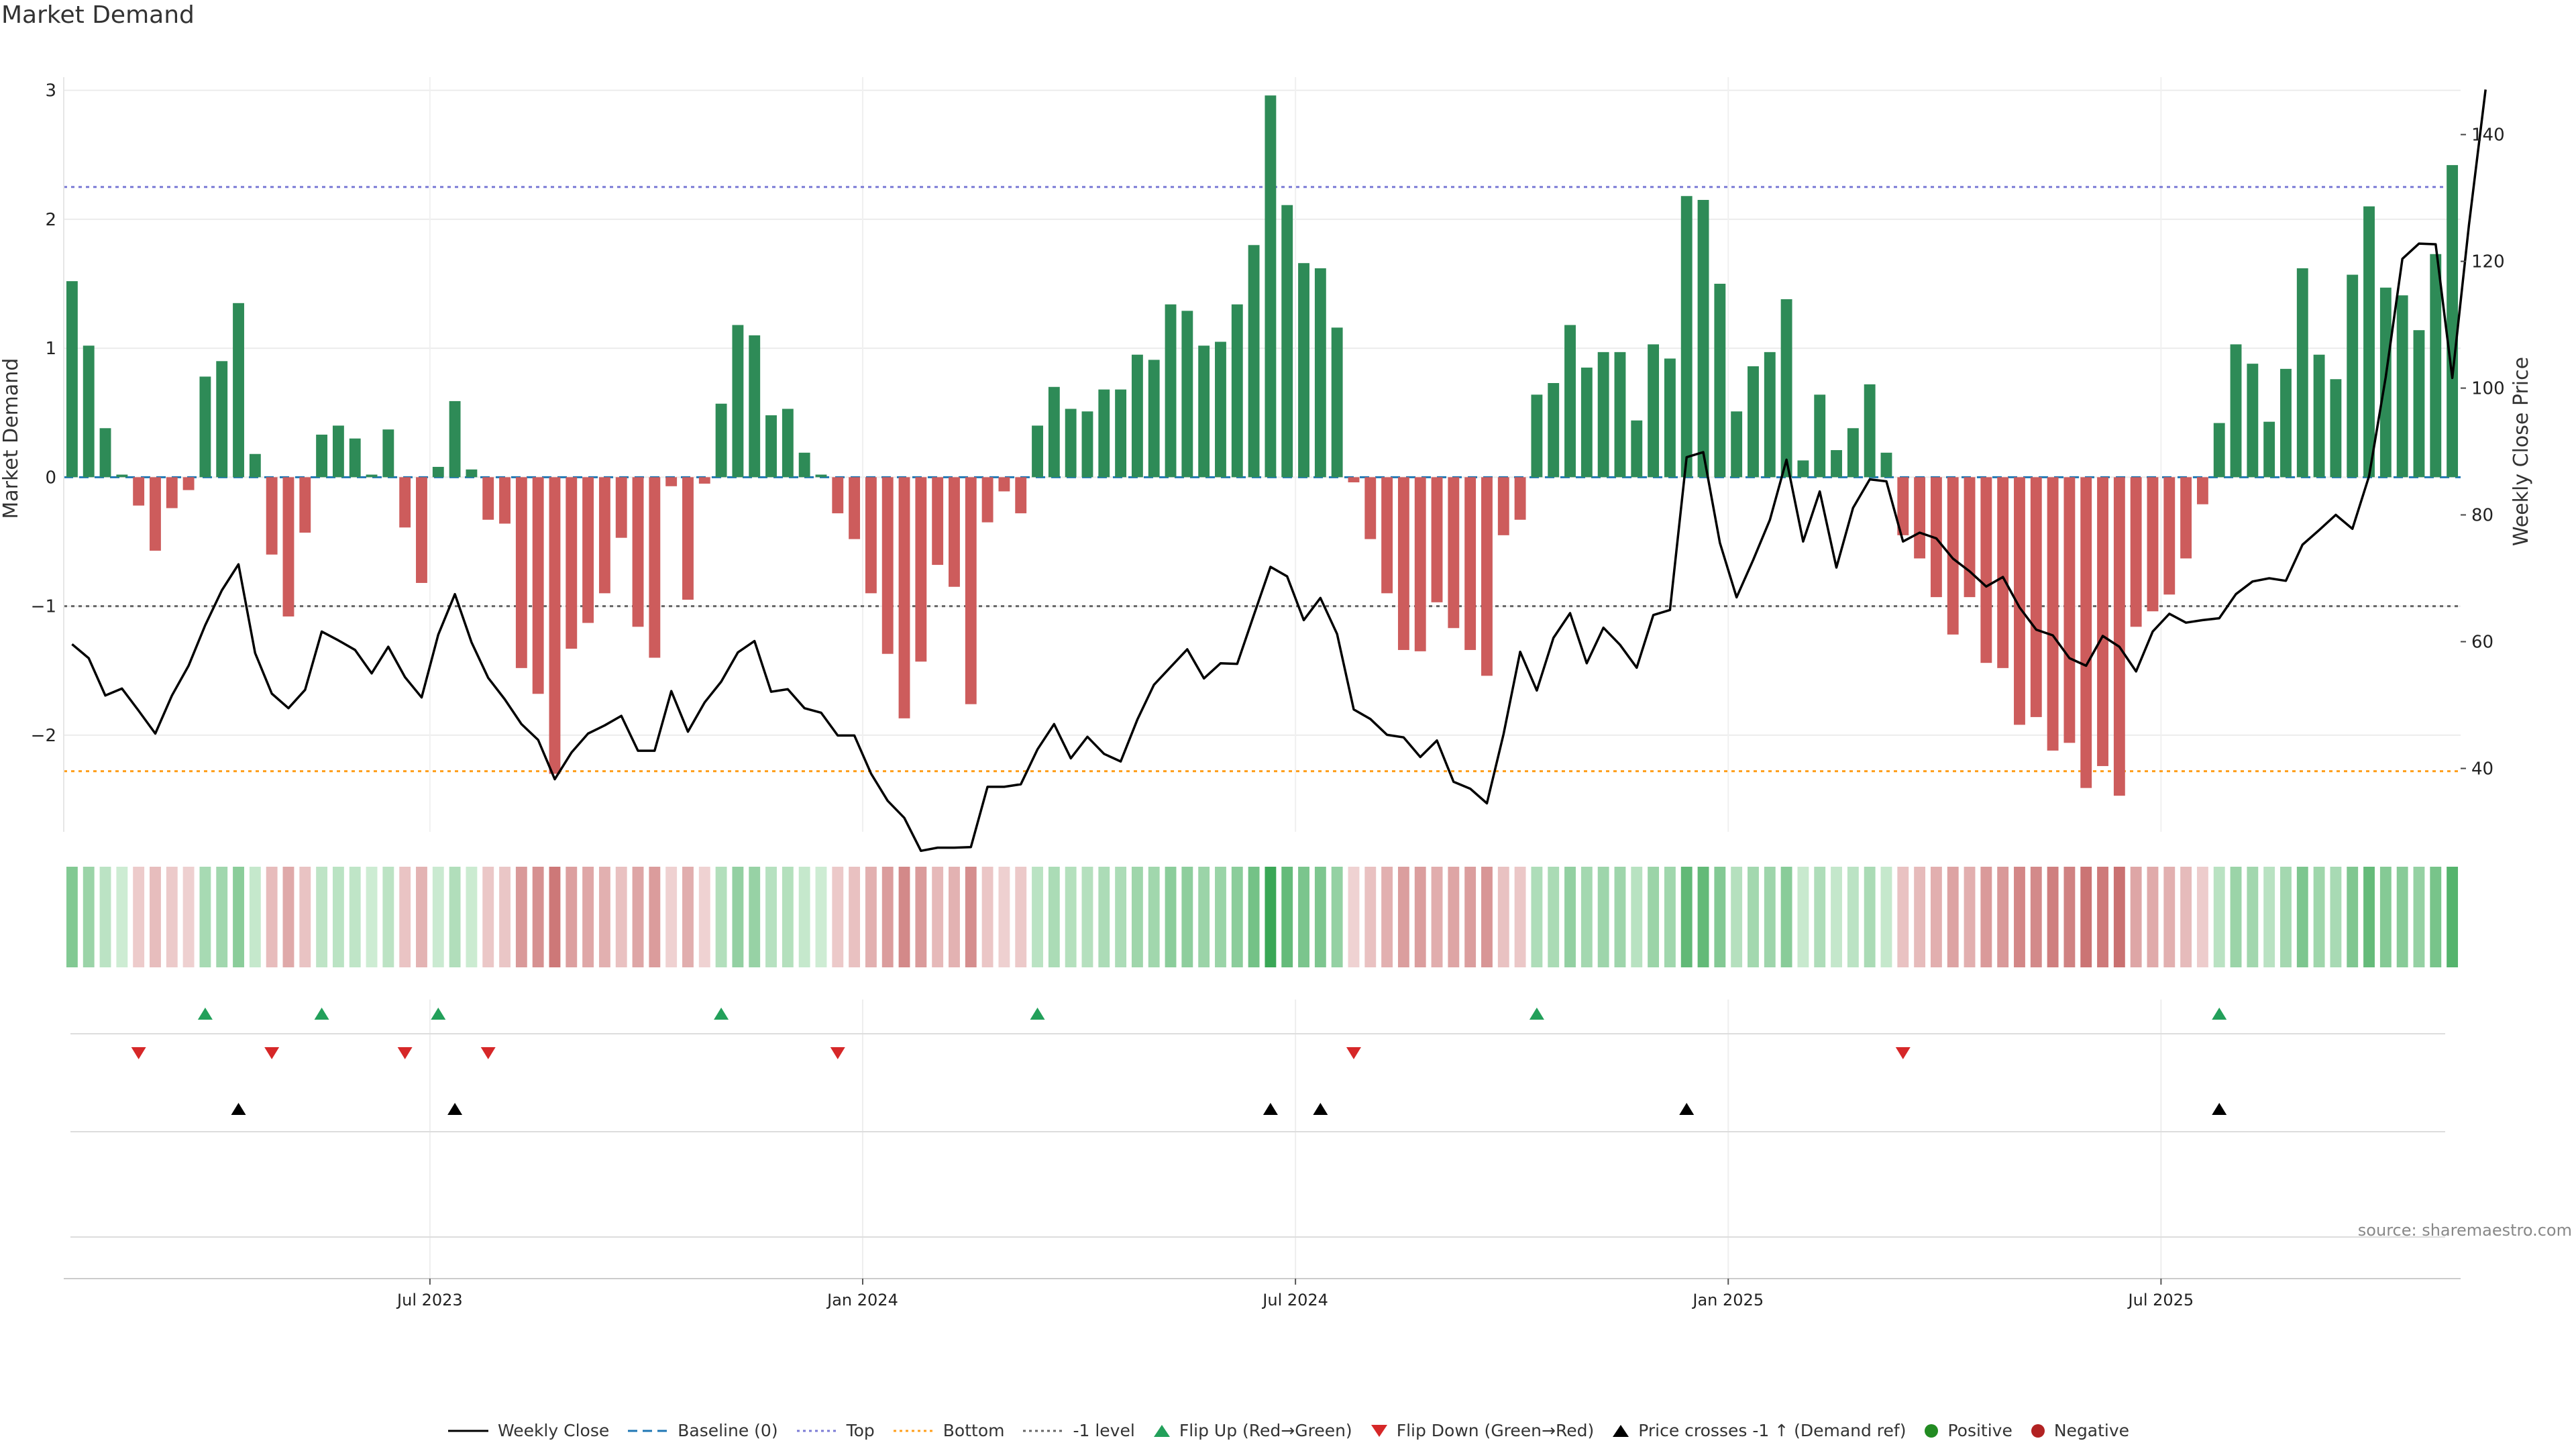 The height and width of the screenshot is (1449, 2576). I want to click on x-tick-label: Jul 2025, so click(2160, 1300).